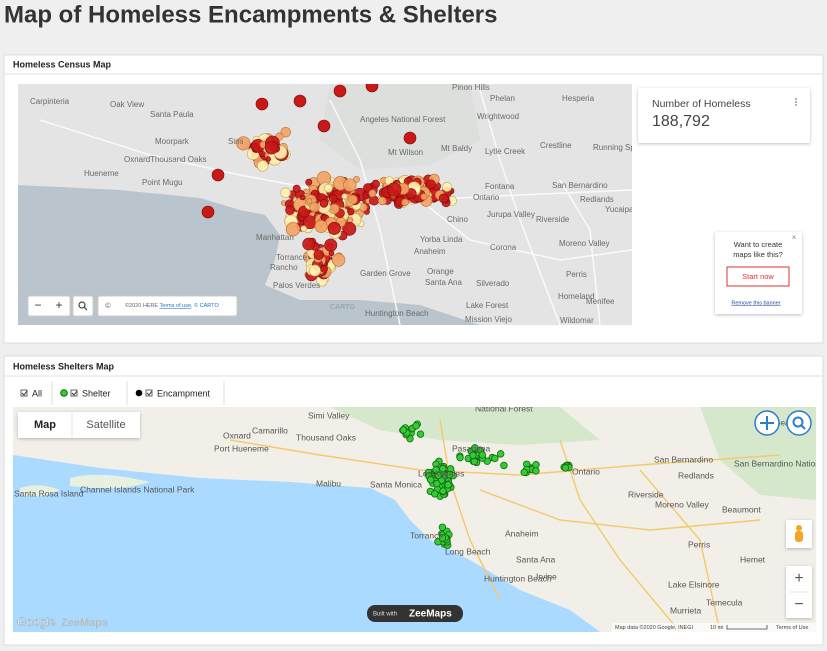  What do you see at coordinates (430, 251) in the screenshot?
I see `place-label: Anaheim` at bounding box center [430, 251].